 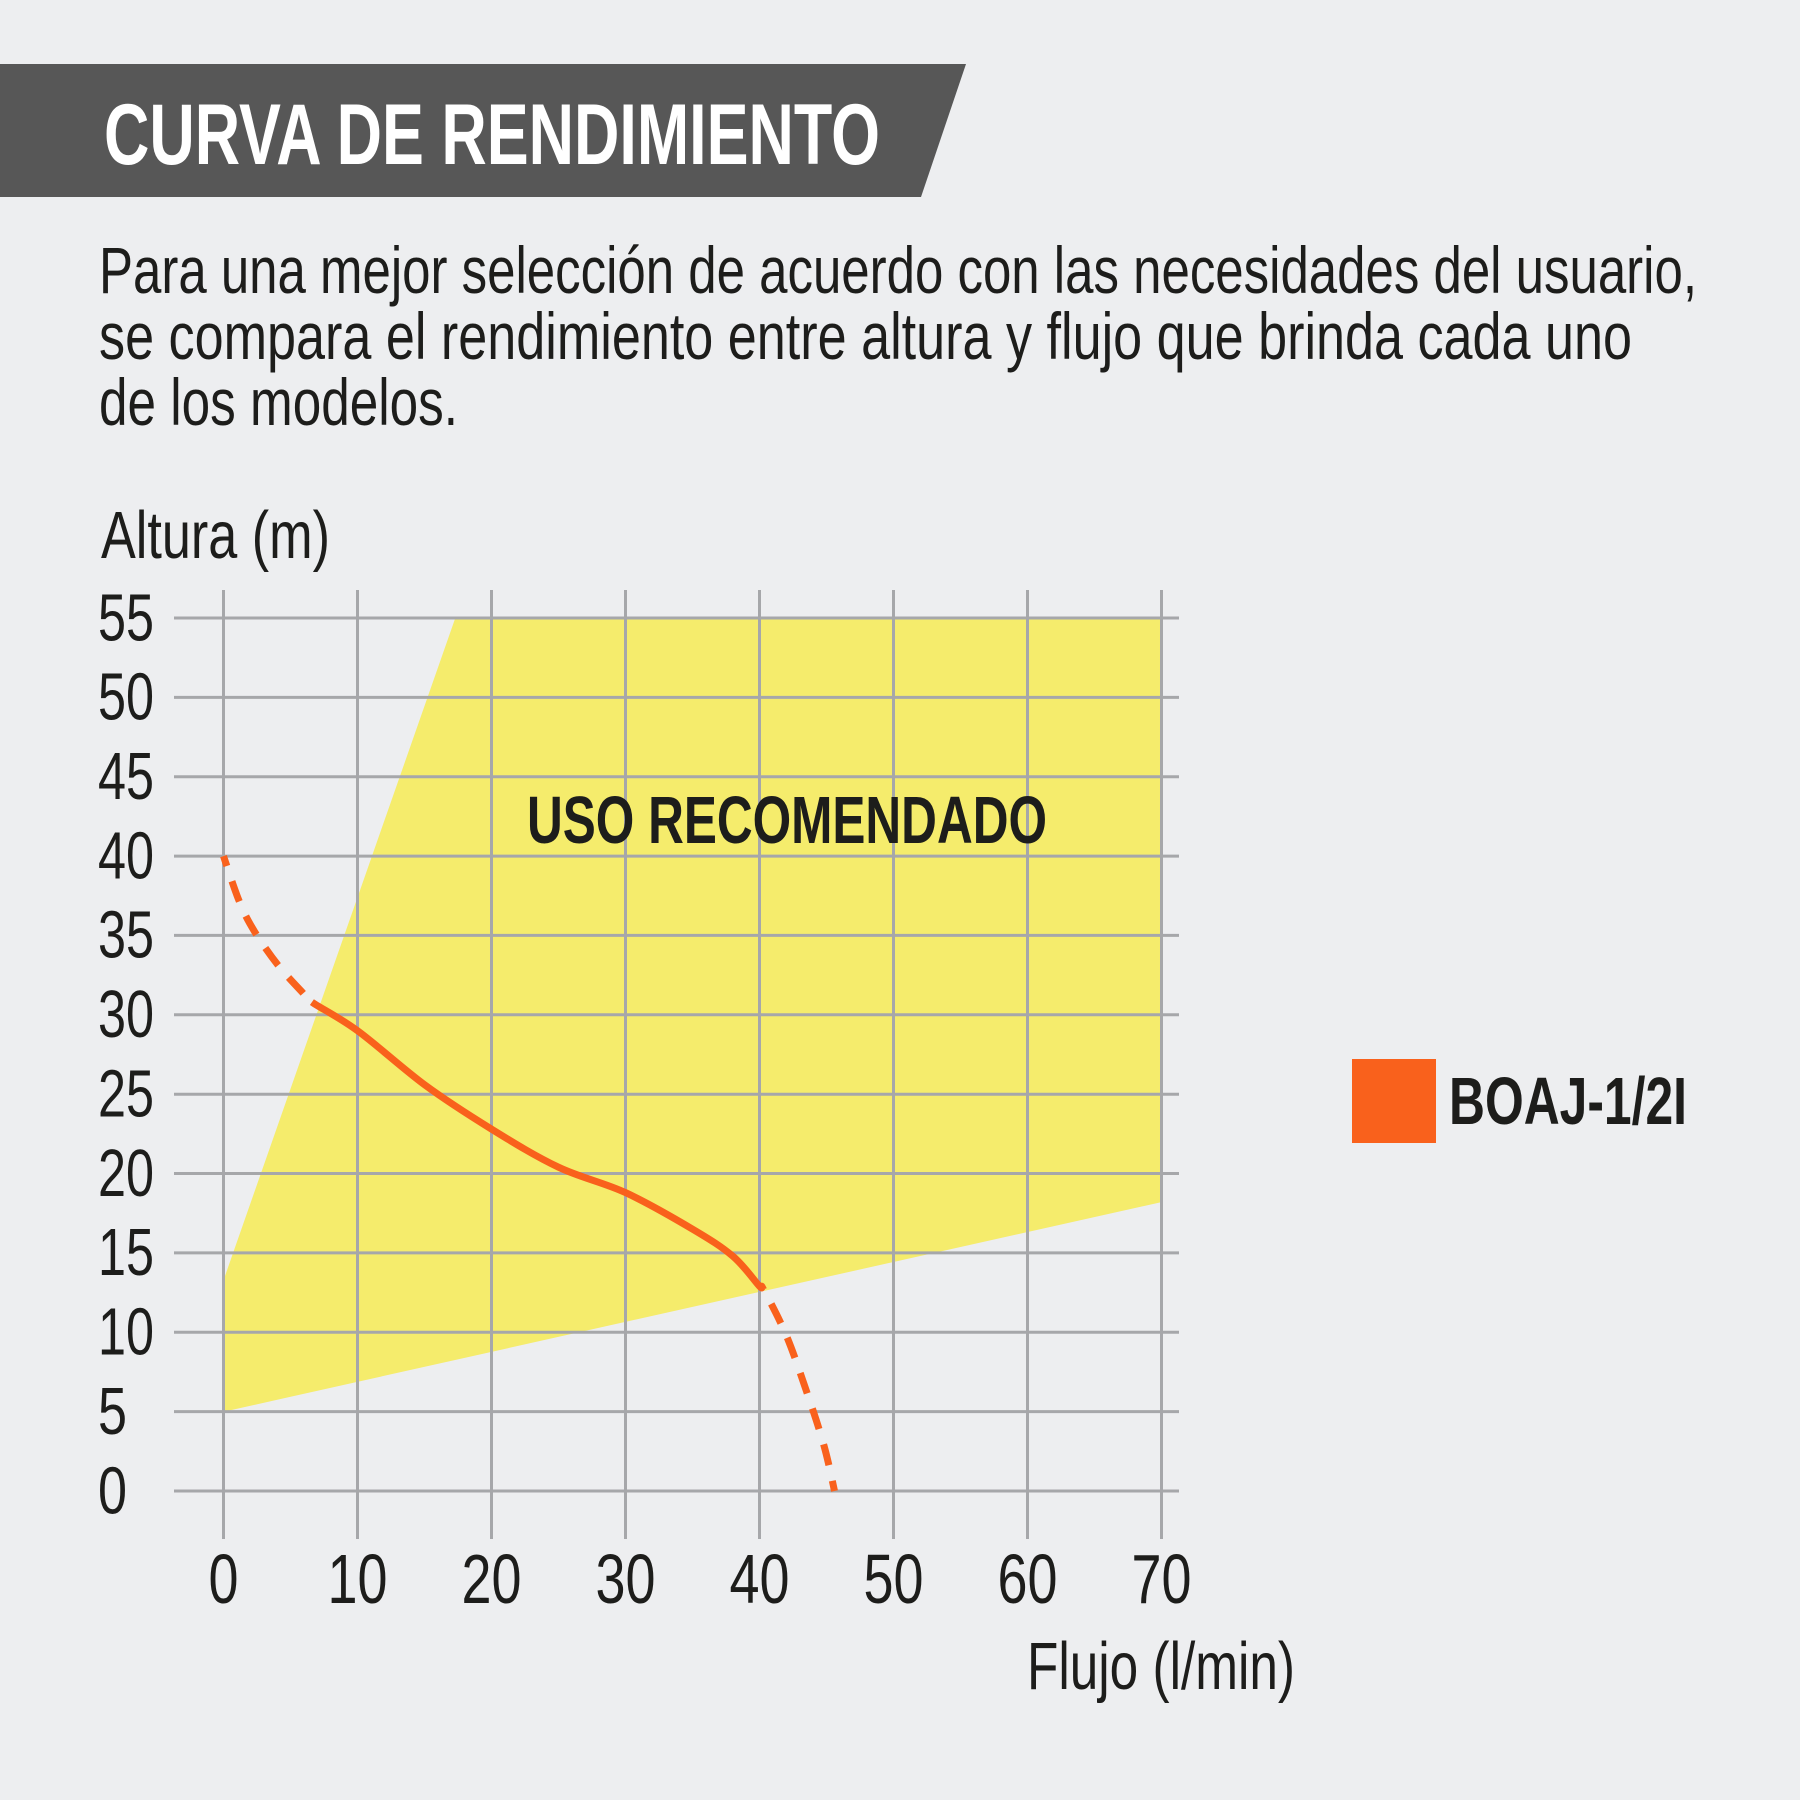 I want to click on svg-text: Altura (m), so click(x=215, y=535).